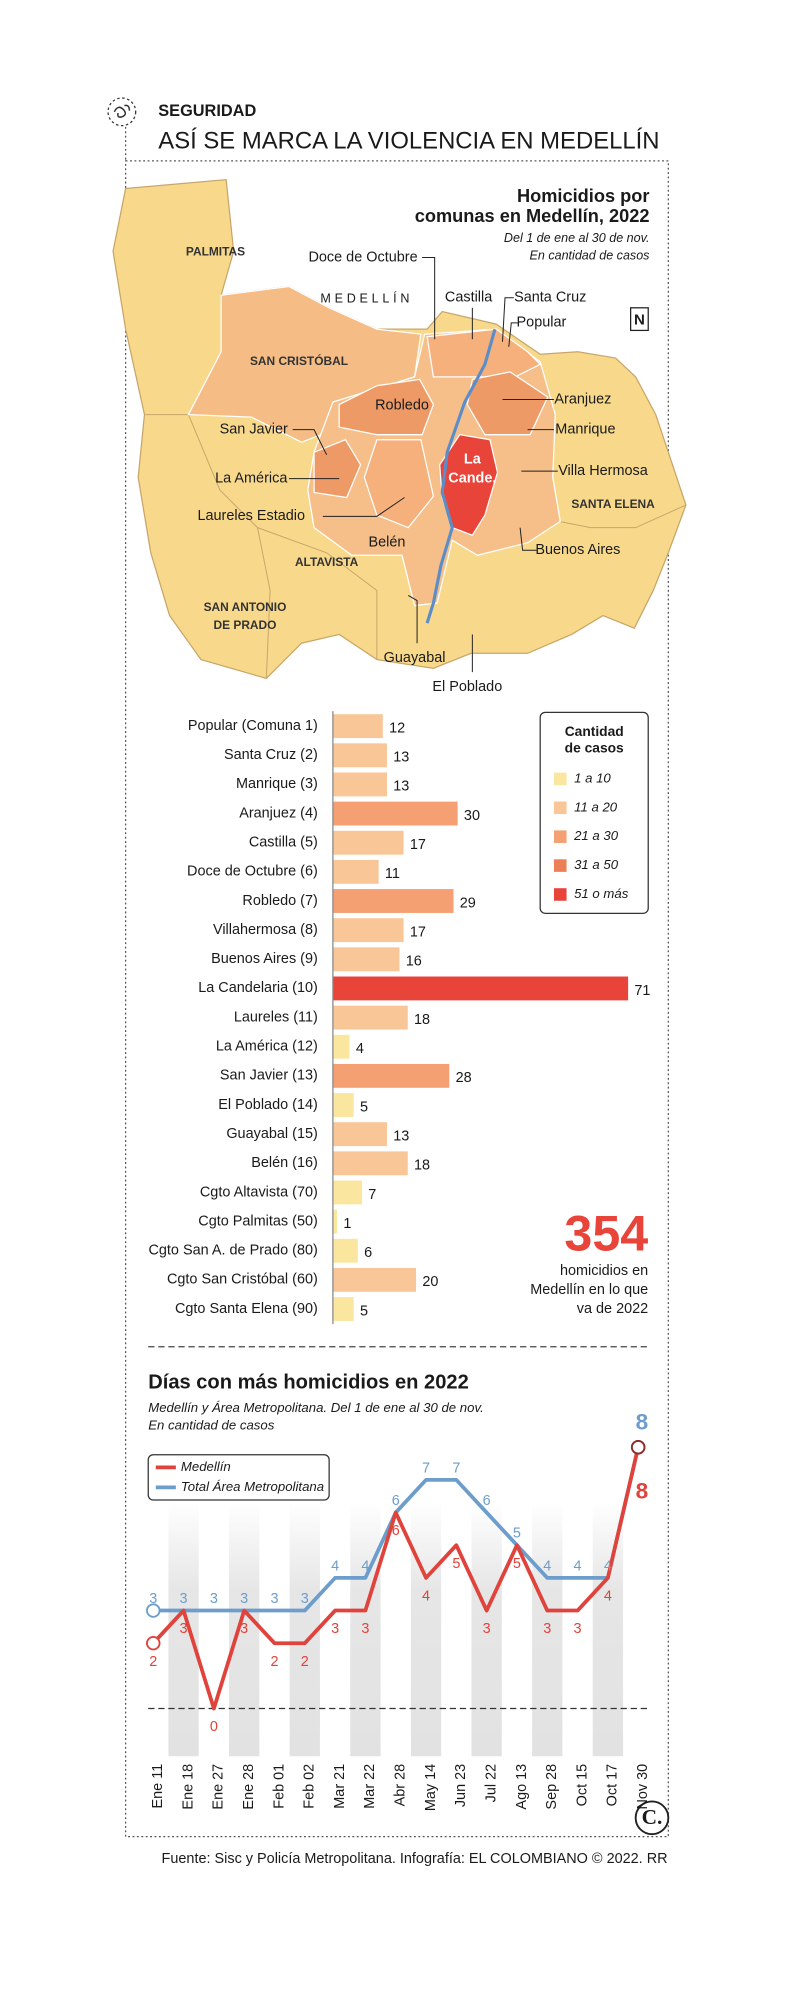 The width and height of the screenshot is (804, 2000). Describe the element at coordinates (340, 1786) in the screenshot. I see `x-tick-label: Mar 21` at that location.